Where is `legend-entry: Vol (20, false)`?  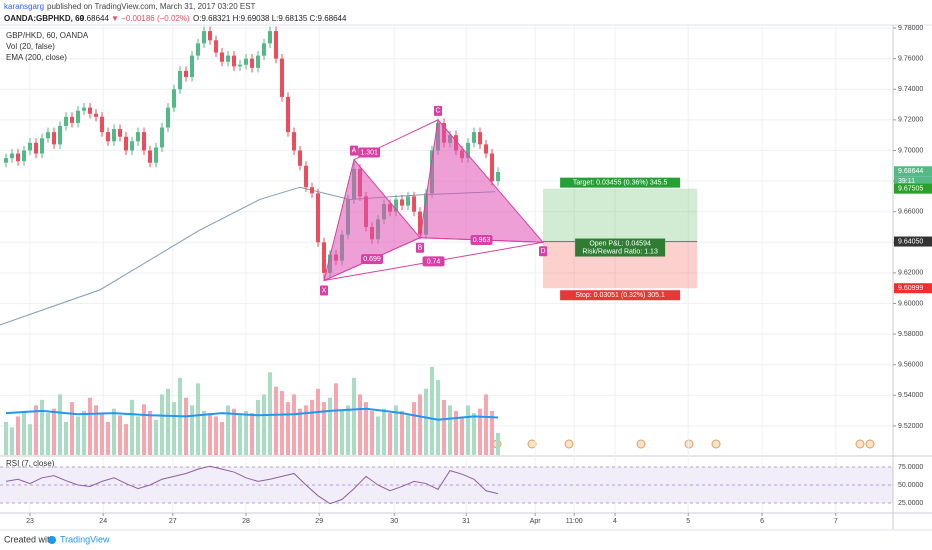
legend-entry: Vol (20, false) is located at coordinates (30, 46).